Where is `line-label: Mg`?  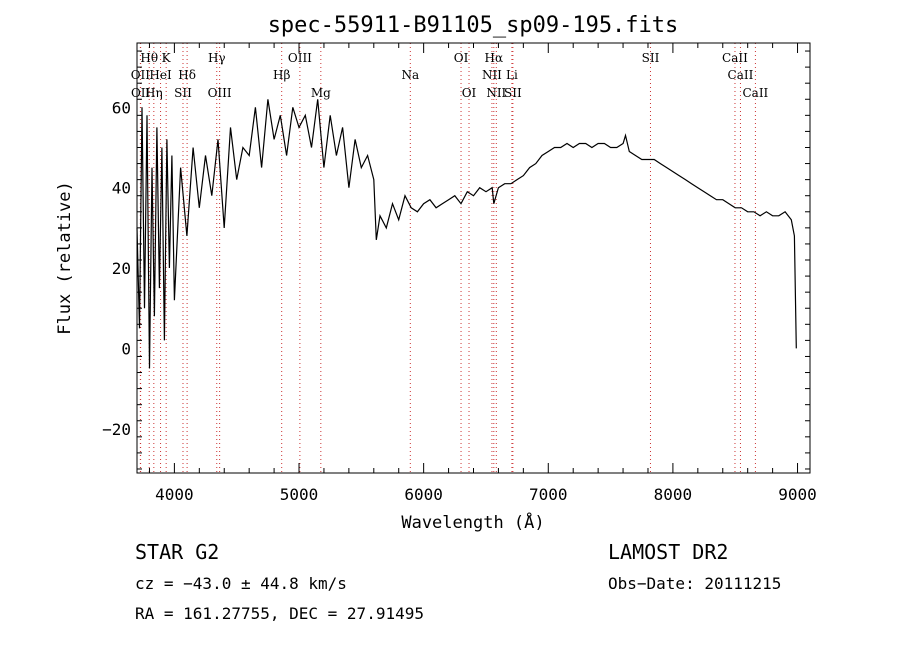
line-label: Mg is located at coordinates (321, 93).